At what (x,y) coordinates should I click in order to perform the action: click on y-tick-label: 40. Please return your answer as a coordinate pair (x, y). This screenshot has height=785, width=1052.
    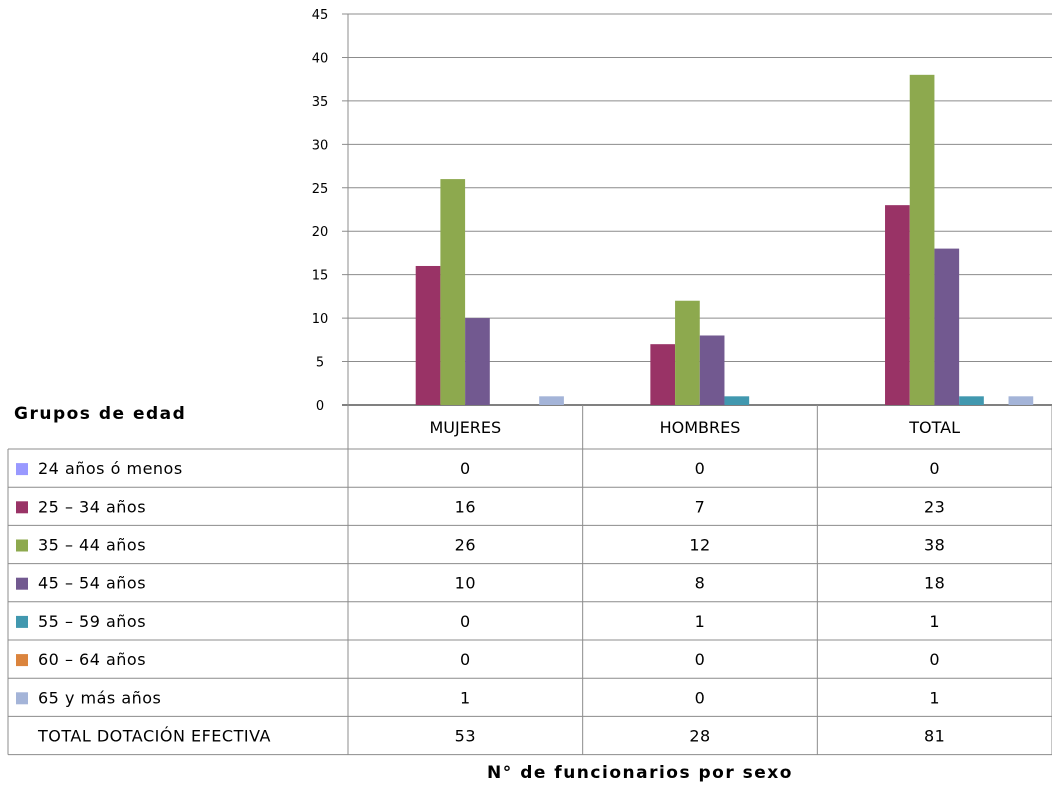
    Looking at the image, I should click on (320, 58).